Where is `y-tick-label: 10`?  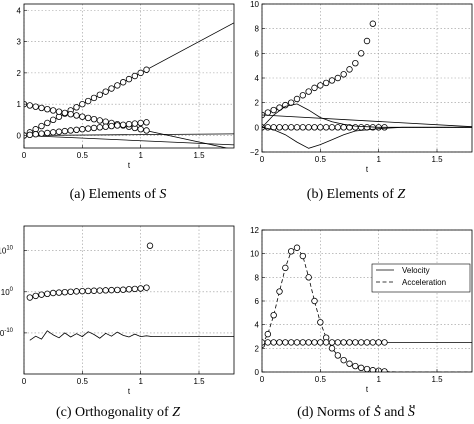 y-tick-label: 10 is located at coordinates (254, 254).